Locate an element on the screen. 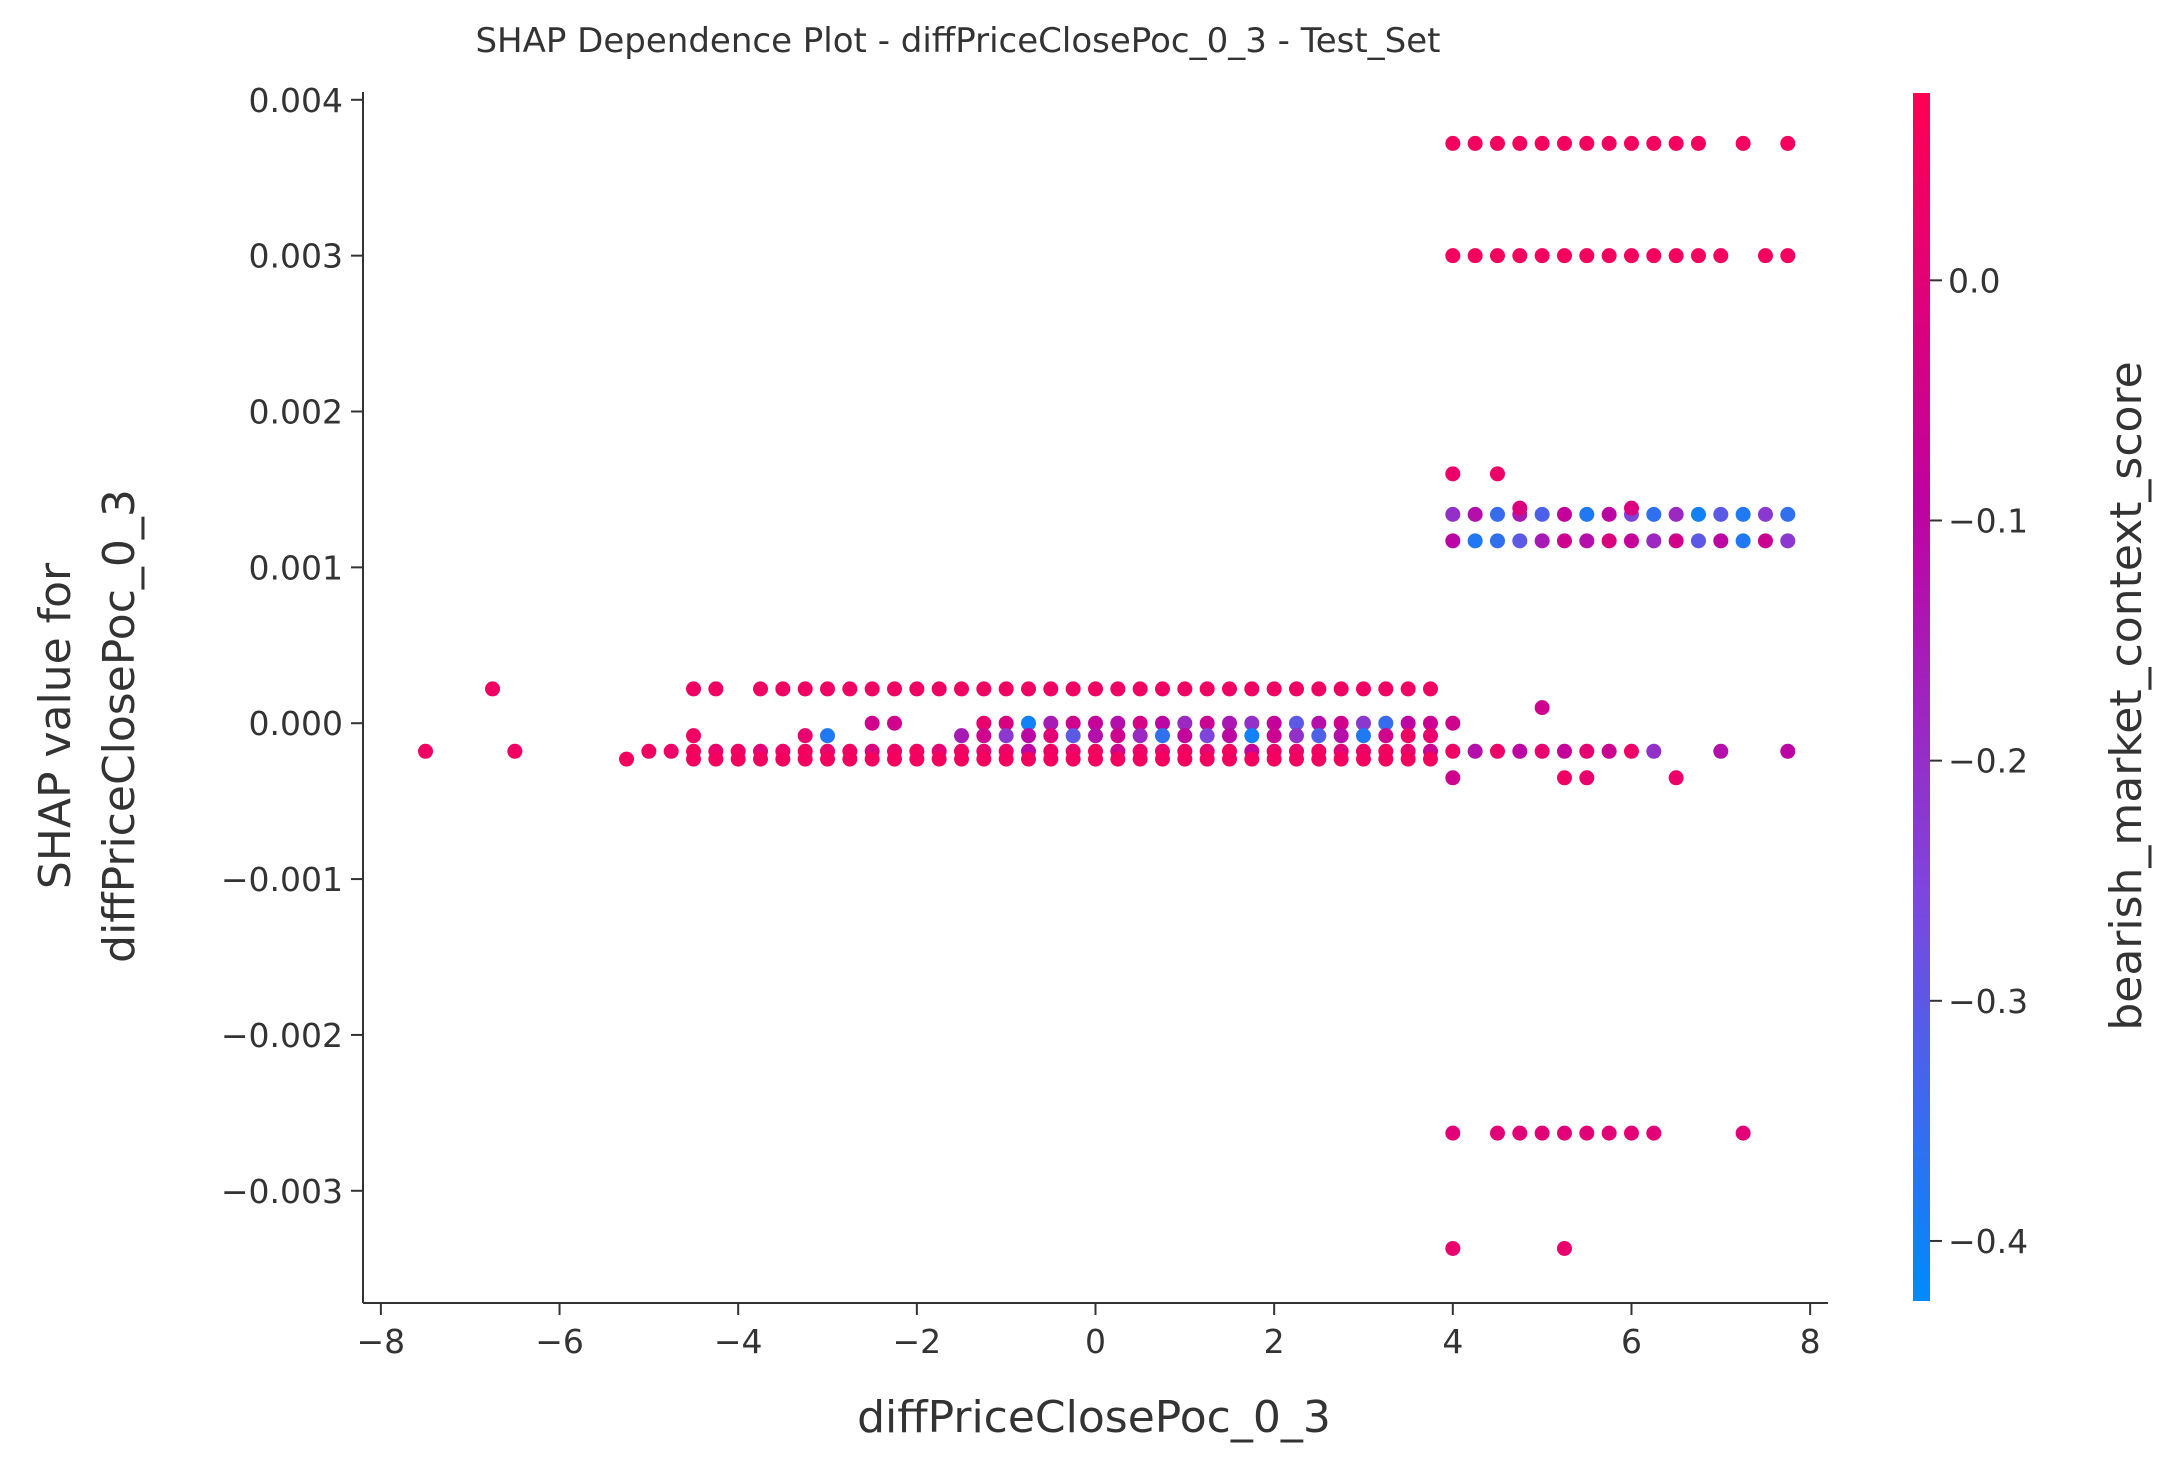  colorbar-tick-label: −0.4 is located at coordinates (1988, 1241).